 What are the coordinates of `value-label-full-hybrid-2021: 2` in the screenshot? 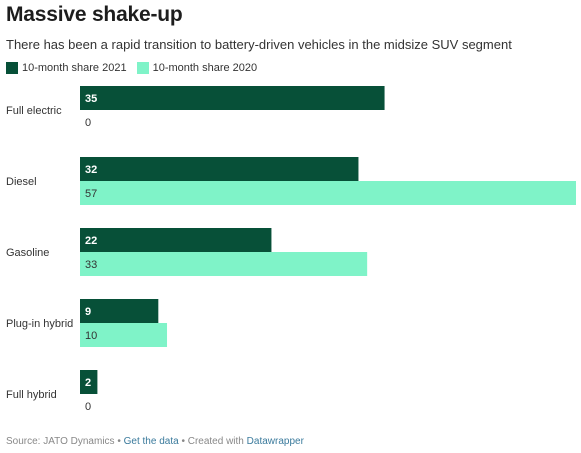 It's located at (88, 383).